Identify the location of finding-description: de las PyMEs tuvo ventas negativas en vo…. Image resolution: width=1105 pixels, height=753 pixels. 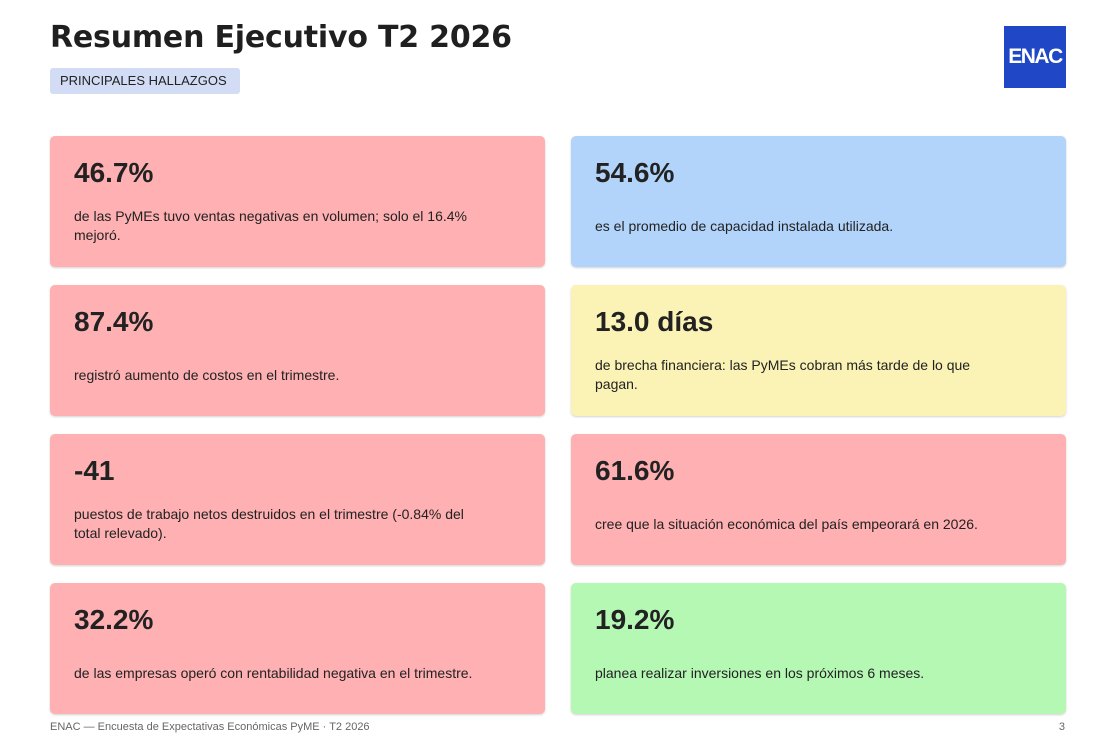
(270, 225).